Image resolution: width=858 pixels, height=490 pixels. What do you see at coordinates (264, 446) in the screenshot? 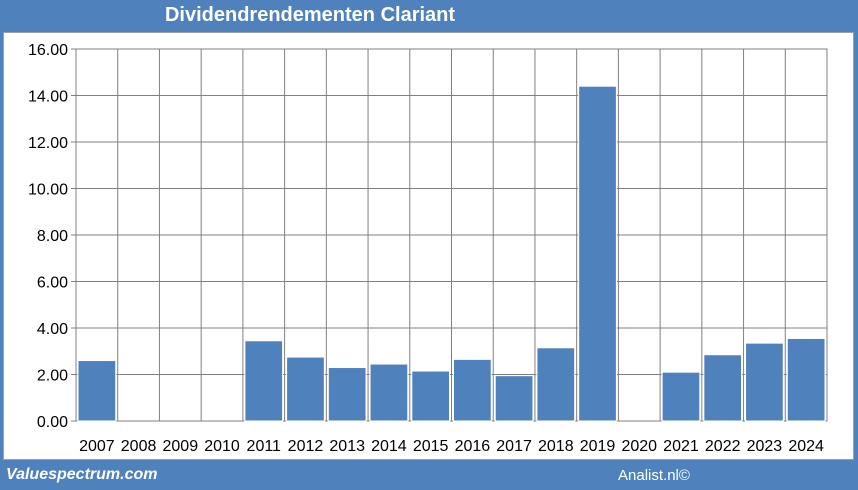
I see `x-tick-label: 2011` at bounding box center [264, 446].